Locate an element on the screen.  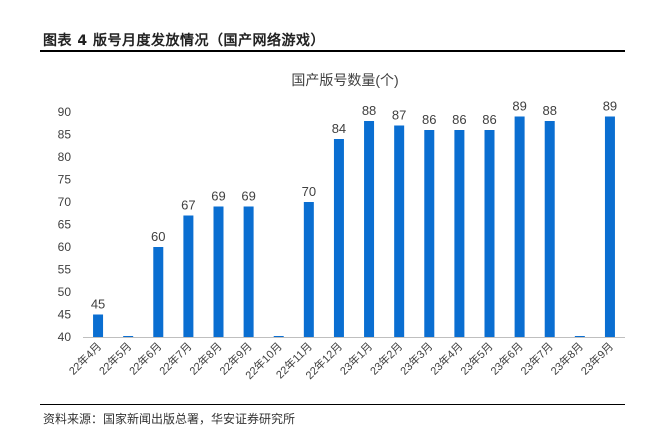
data-label: 70 is located at coordinates (309, 191).